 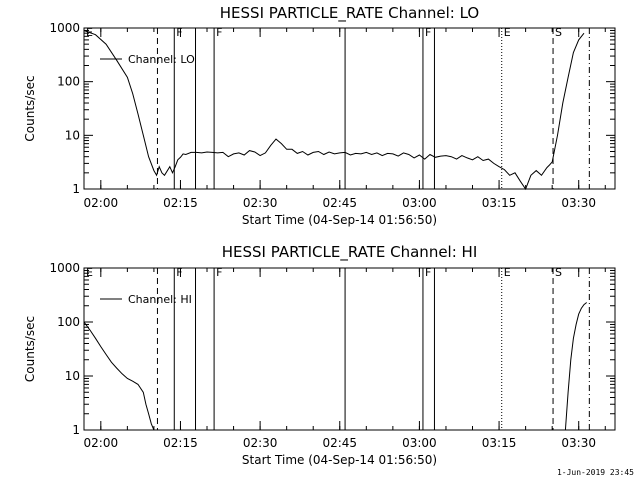 I want to click on legend-label: Channel: HI, so click(x=160, y=299).